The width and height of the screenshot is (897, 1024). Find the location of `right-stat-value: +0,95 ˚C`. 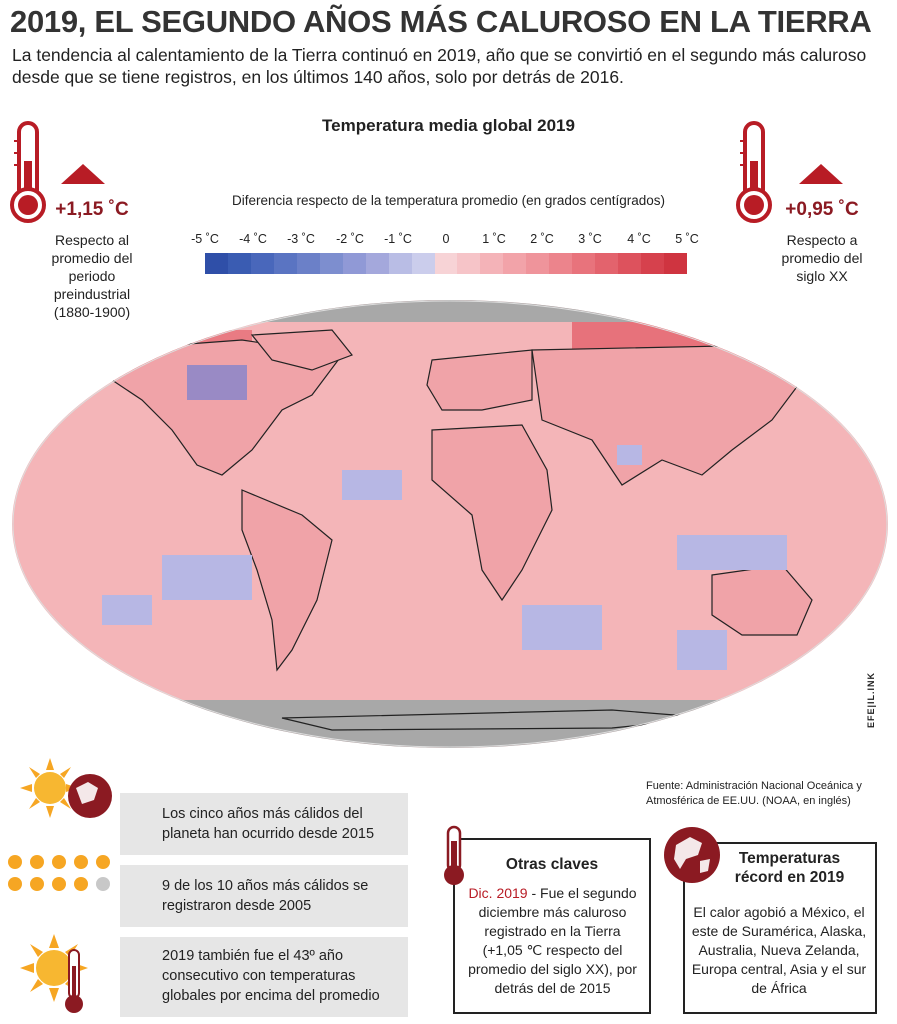

right-stat-value: +0,95 ˚C is located at coordinates (822, 209).